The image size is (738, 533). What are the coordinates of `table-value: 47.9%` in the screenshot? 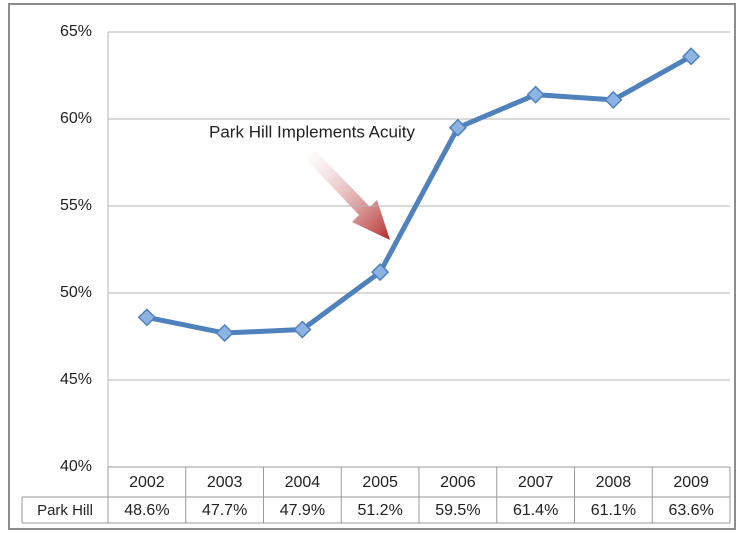 It's located at (302, 510).